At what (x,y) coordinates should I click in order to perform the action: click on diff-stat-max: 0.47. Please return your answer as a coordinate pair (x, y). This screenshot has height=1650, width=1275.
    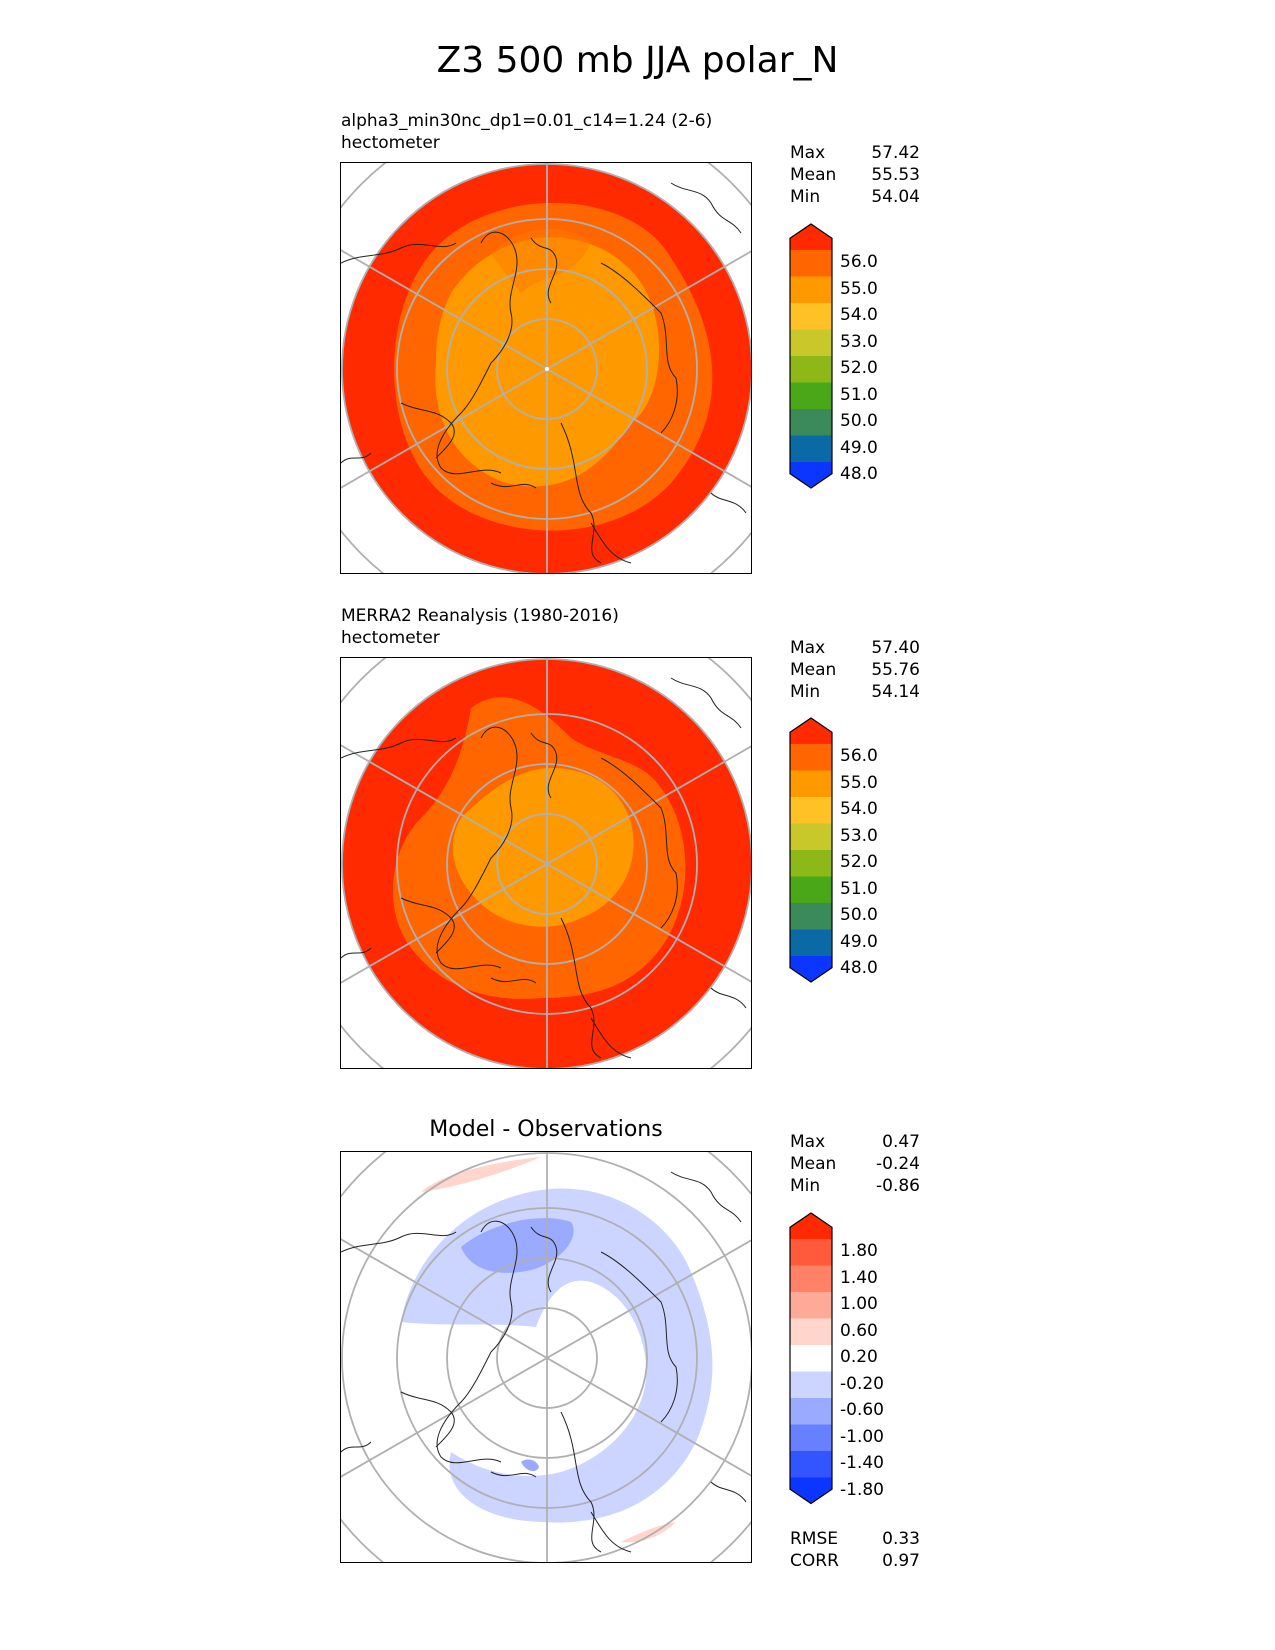
    Looking at the image, I should click on (901, 1142).